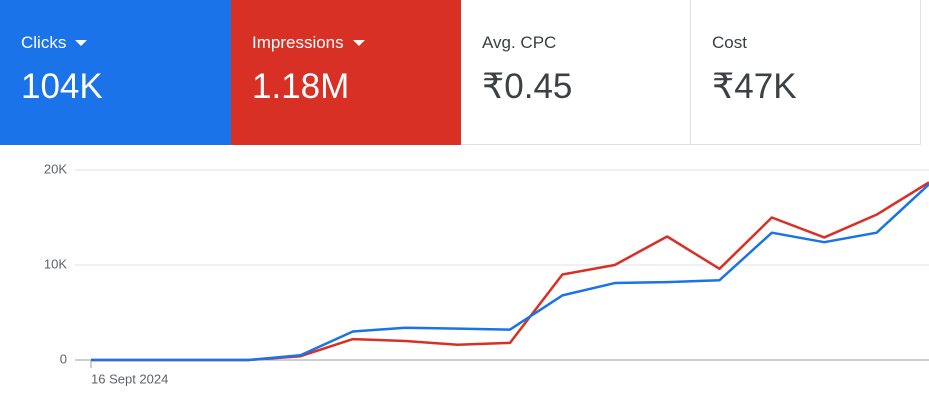  Describe the element at coordinates (62, 86) in the screenshot. I see `metric-value: 104K` at that location.